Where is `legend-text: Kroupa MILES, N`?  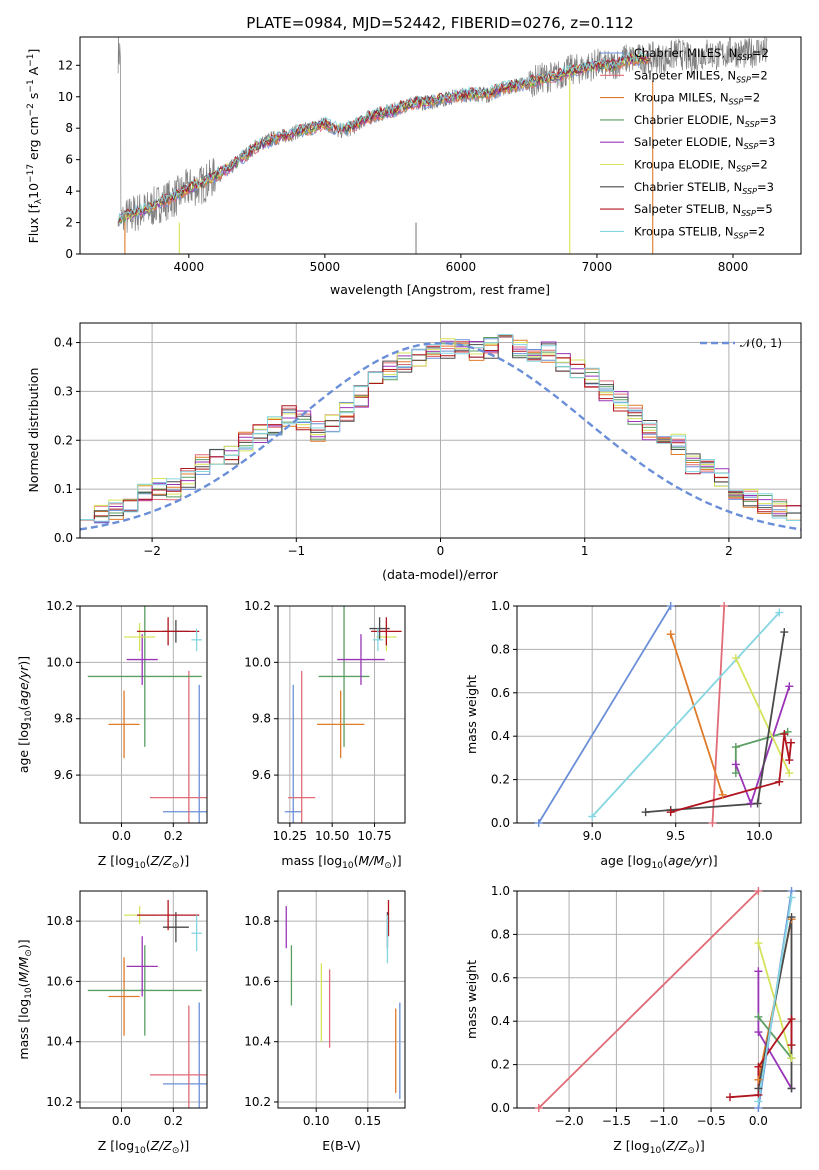
legend-text: Kroupa MILES, N is located at coordinates (681, 98).